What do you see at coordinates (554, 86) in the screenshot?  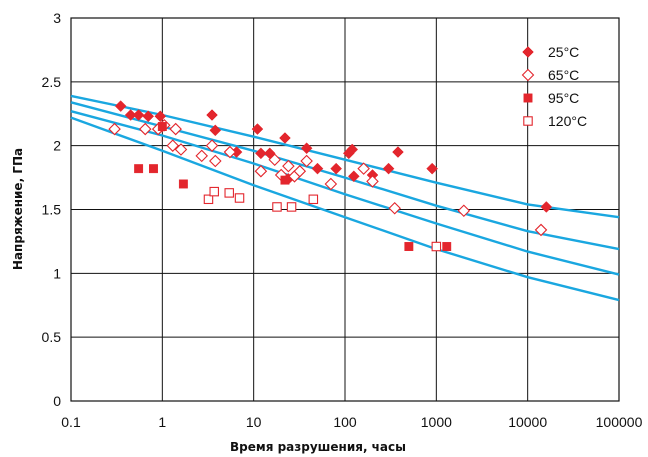 I see `legend: 25°C 65°C 95°C 120°C` at bounding box center [554, 86].